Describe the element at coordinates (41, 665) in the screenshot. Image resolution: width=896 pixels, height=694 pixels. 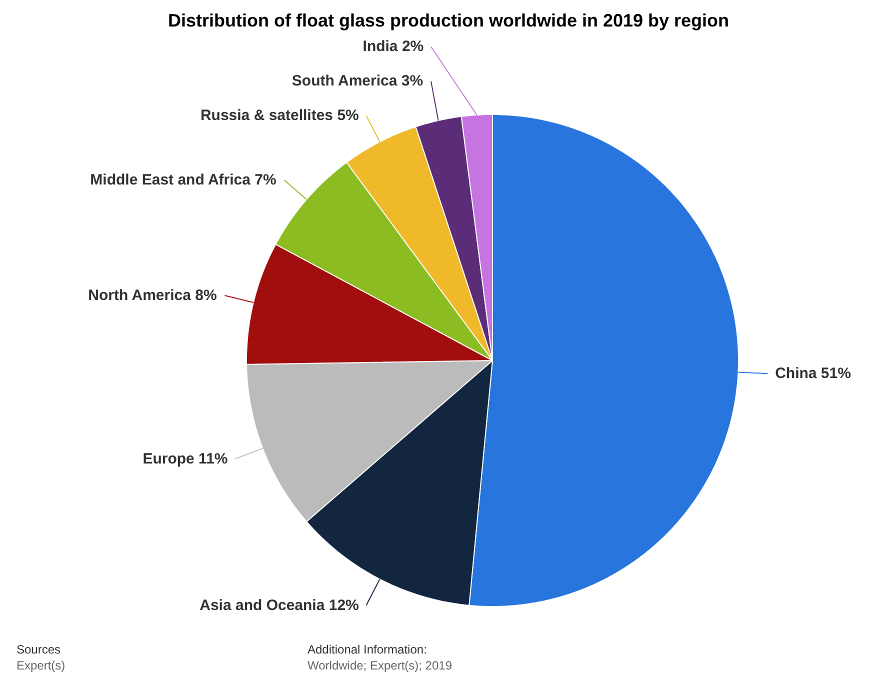
I see `text: Expert(s)` at that location.